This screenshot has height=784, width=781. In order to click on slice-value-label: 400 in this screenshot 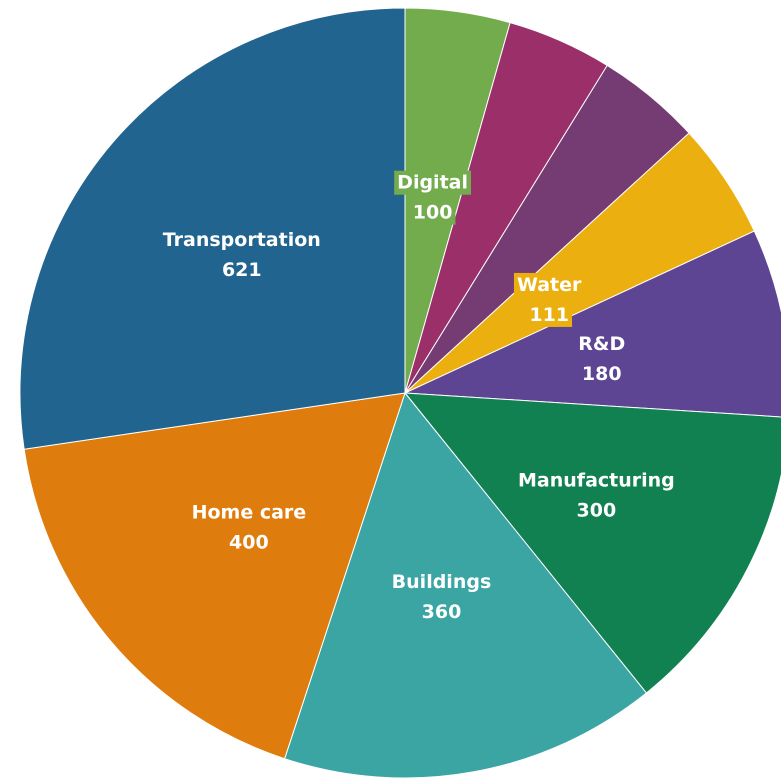, I will do `click(249, 542)`.